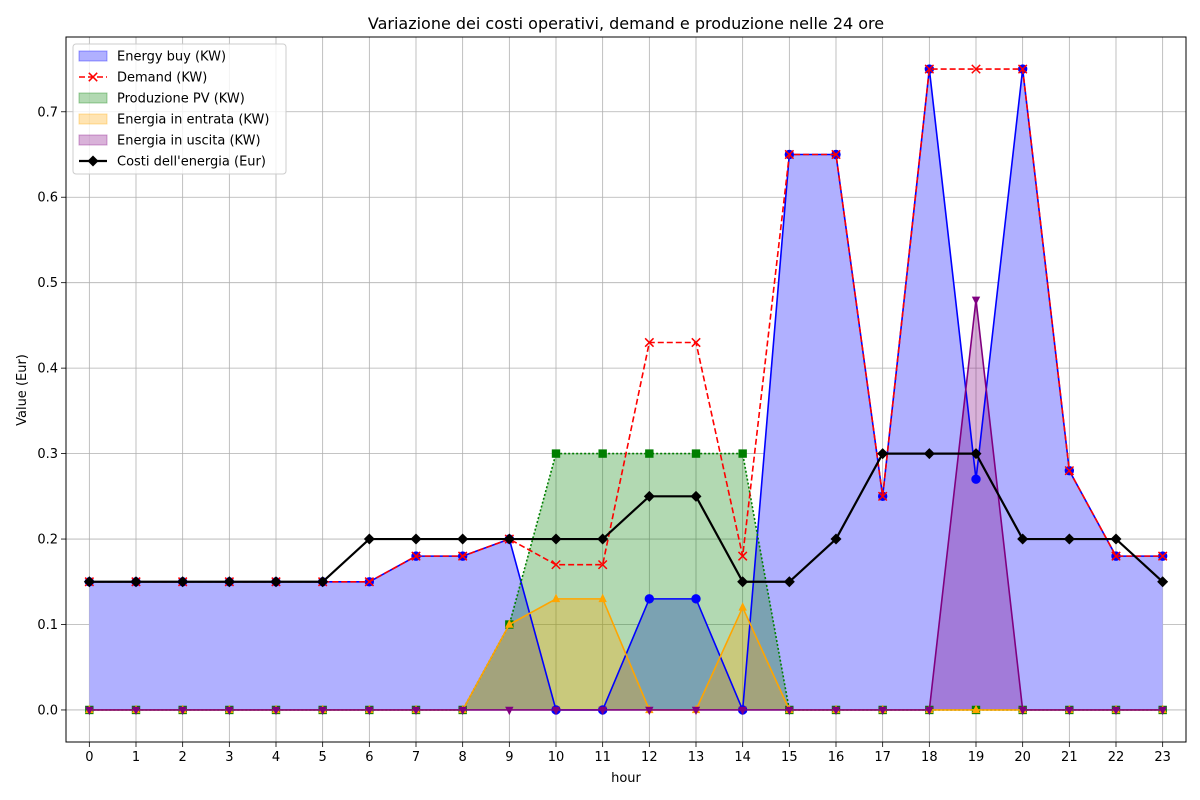 The width and height of the screenshot is (1200, 800). Describe the element at coordinates (93, 98) in the screenshot. I see `legend-swatch` at that location.